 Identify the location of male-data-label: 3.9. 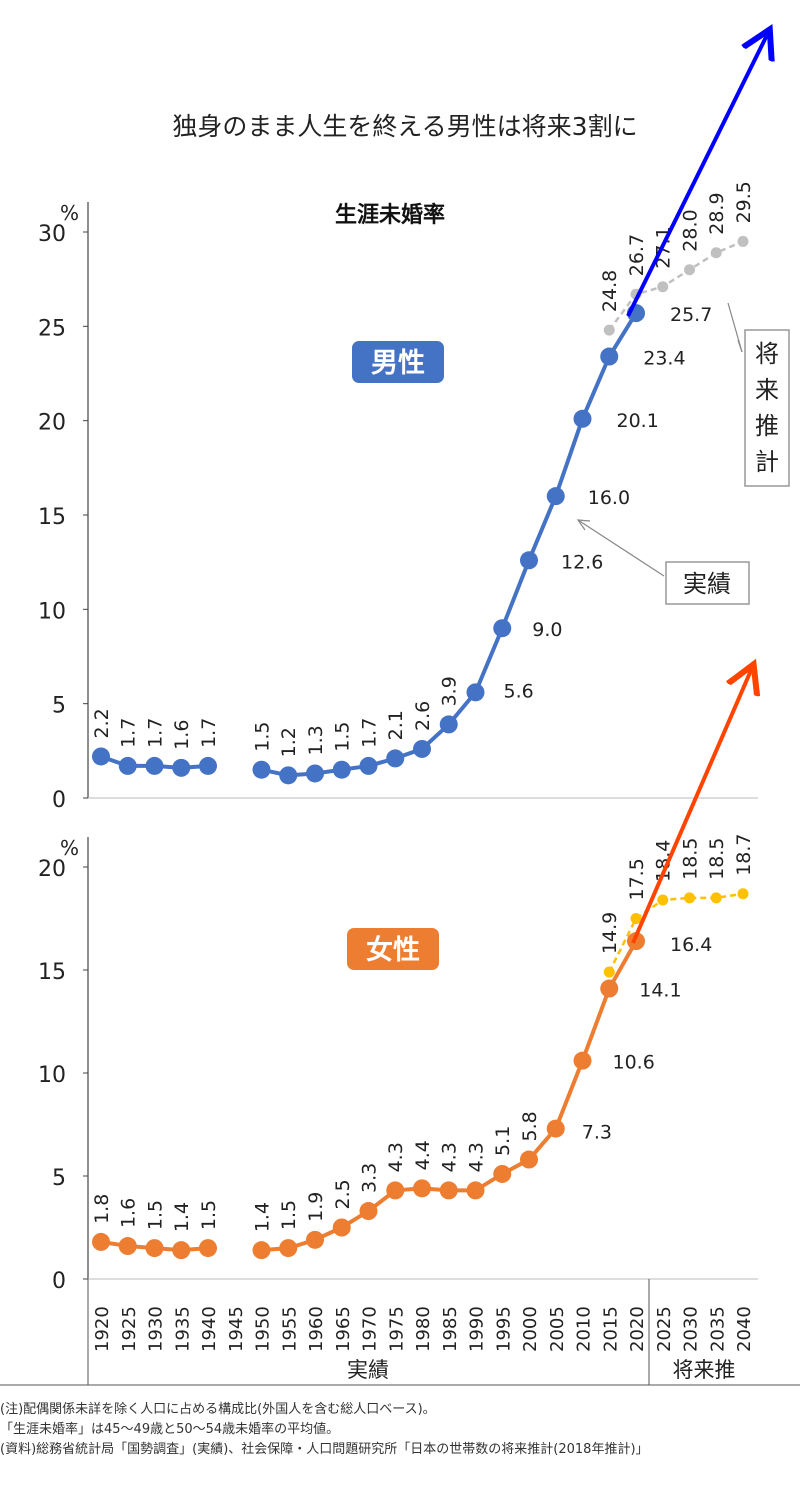
(450, 691).